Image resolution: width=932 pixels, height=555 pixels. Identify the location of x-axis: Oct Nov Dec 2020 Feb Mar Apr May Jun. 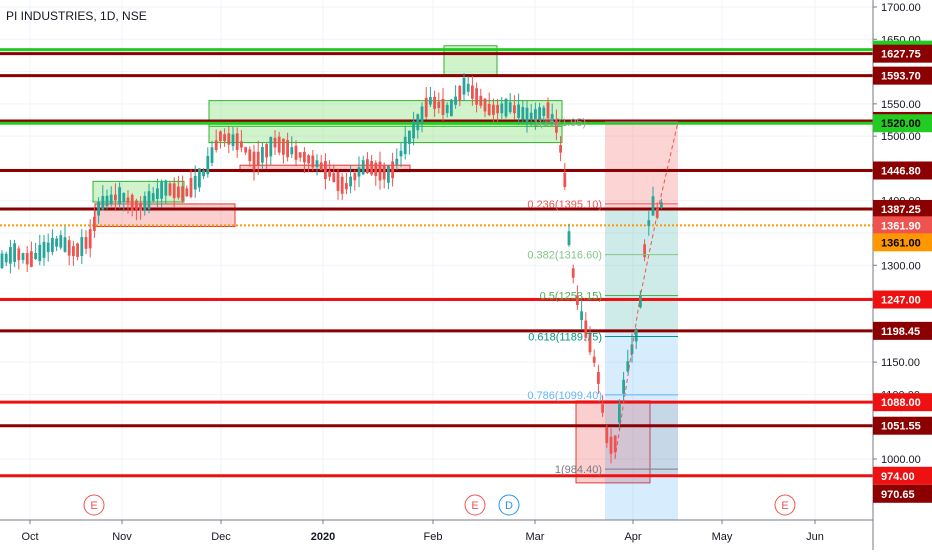
(436, 531).